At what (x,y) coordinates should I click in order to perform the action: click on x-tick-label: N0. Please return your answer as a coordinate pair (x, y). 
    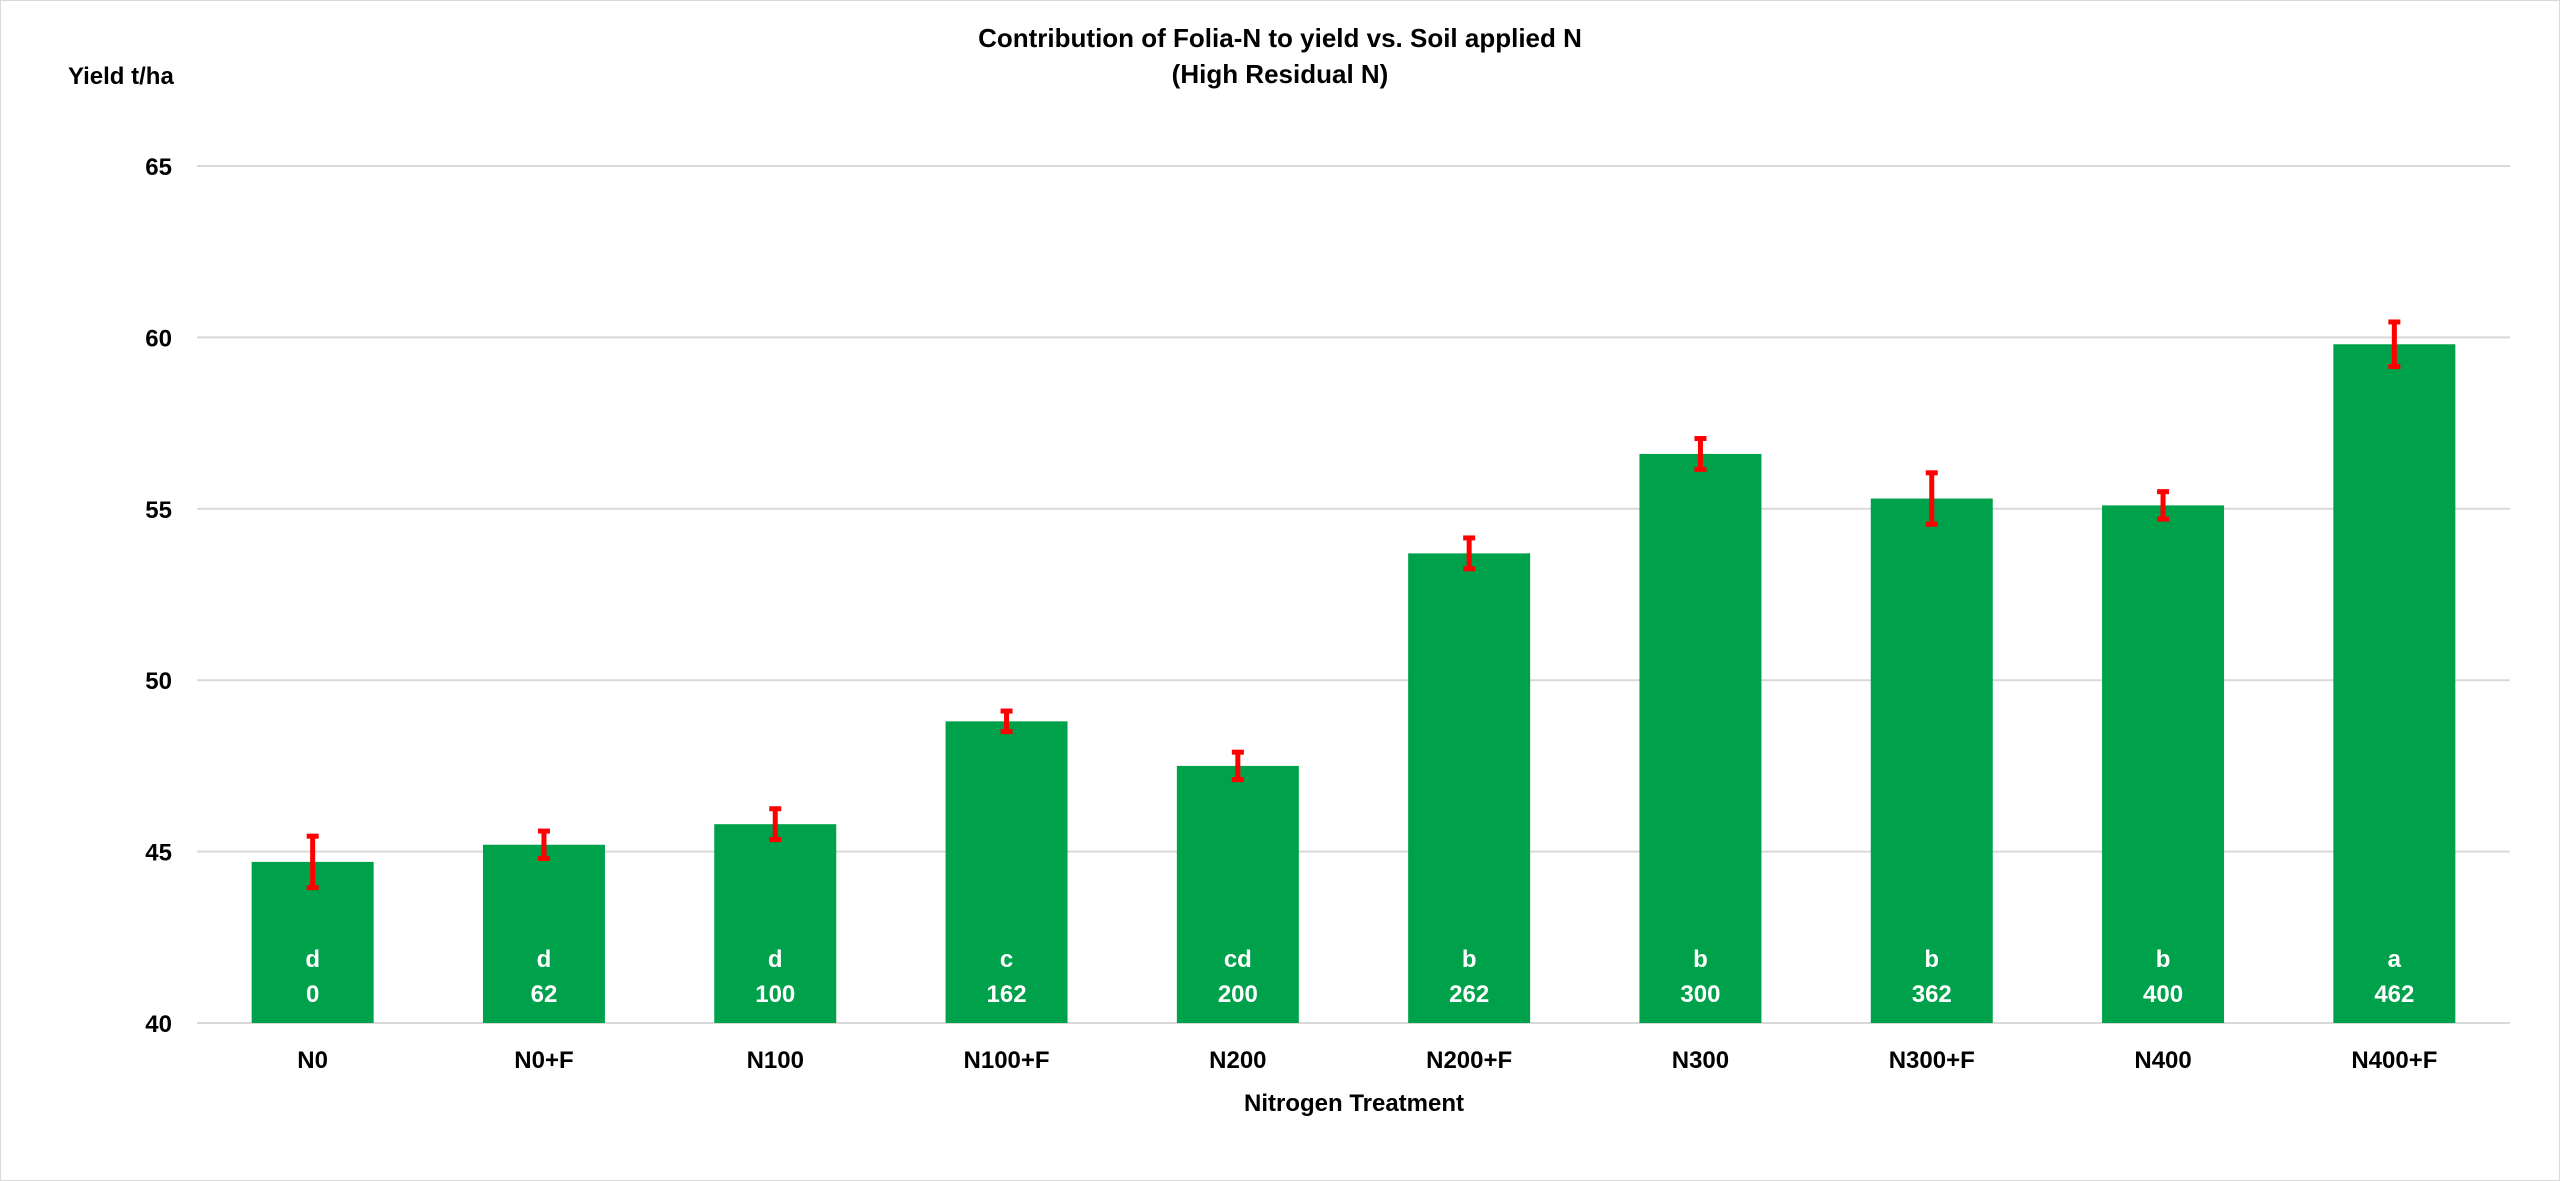
    Looking at the image, I should click on (312, 1060).